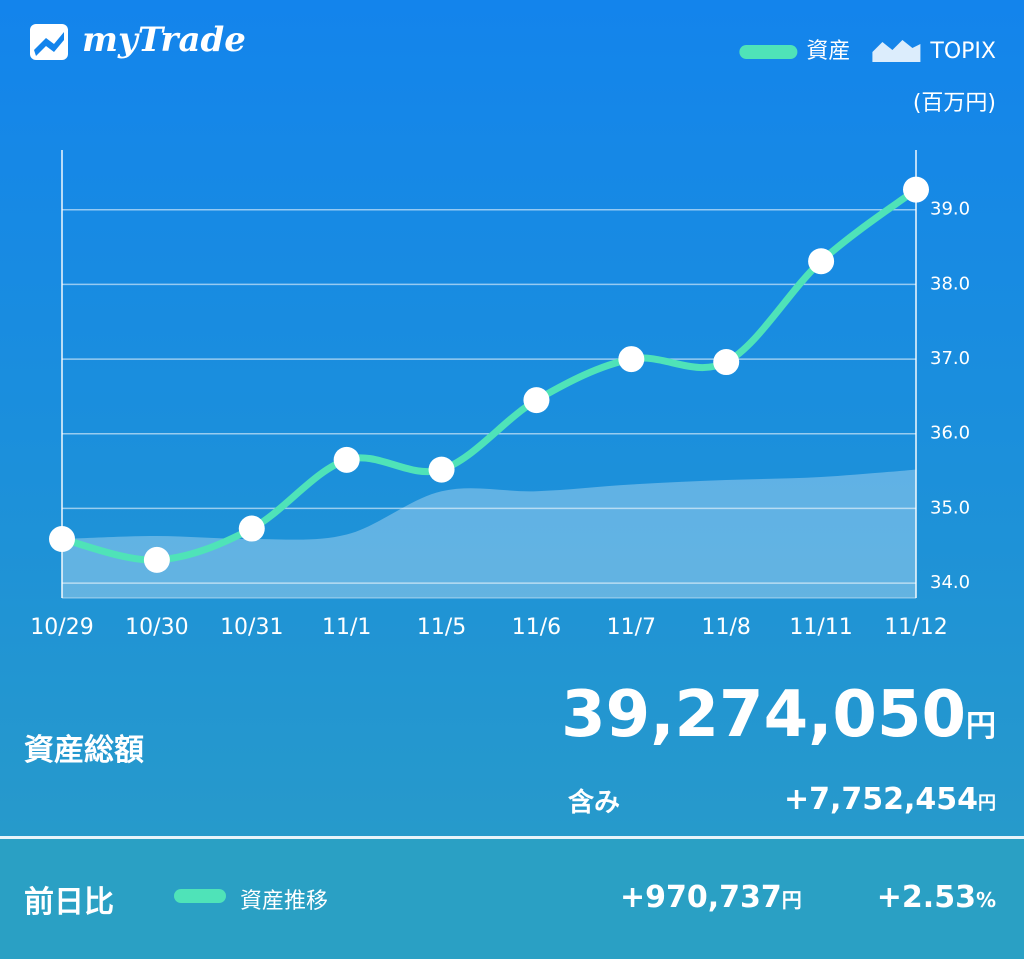 This screenshot has height=959, width=1024. I want to click on y-tick-label: 34.0, so click(950, 582).